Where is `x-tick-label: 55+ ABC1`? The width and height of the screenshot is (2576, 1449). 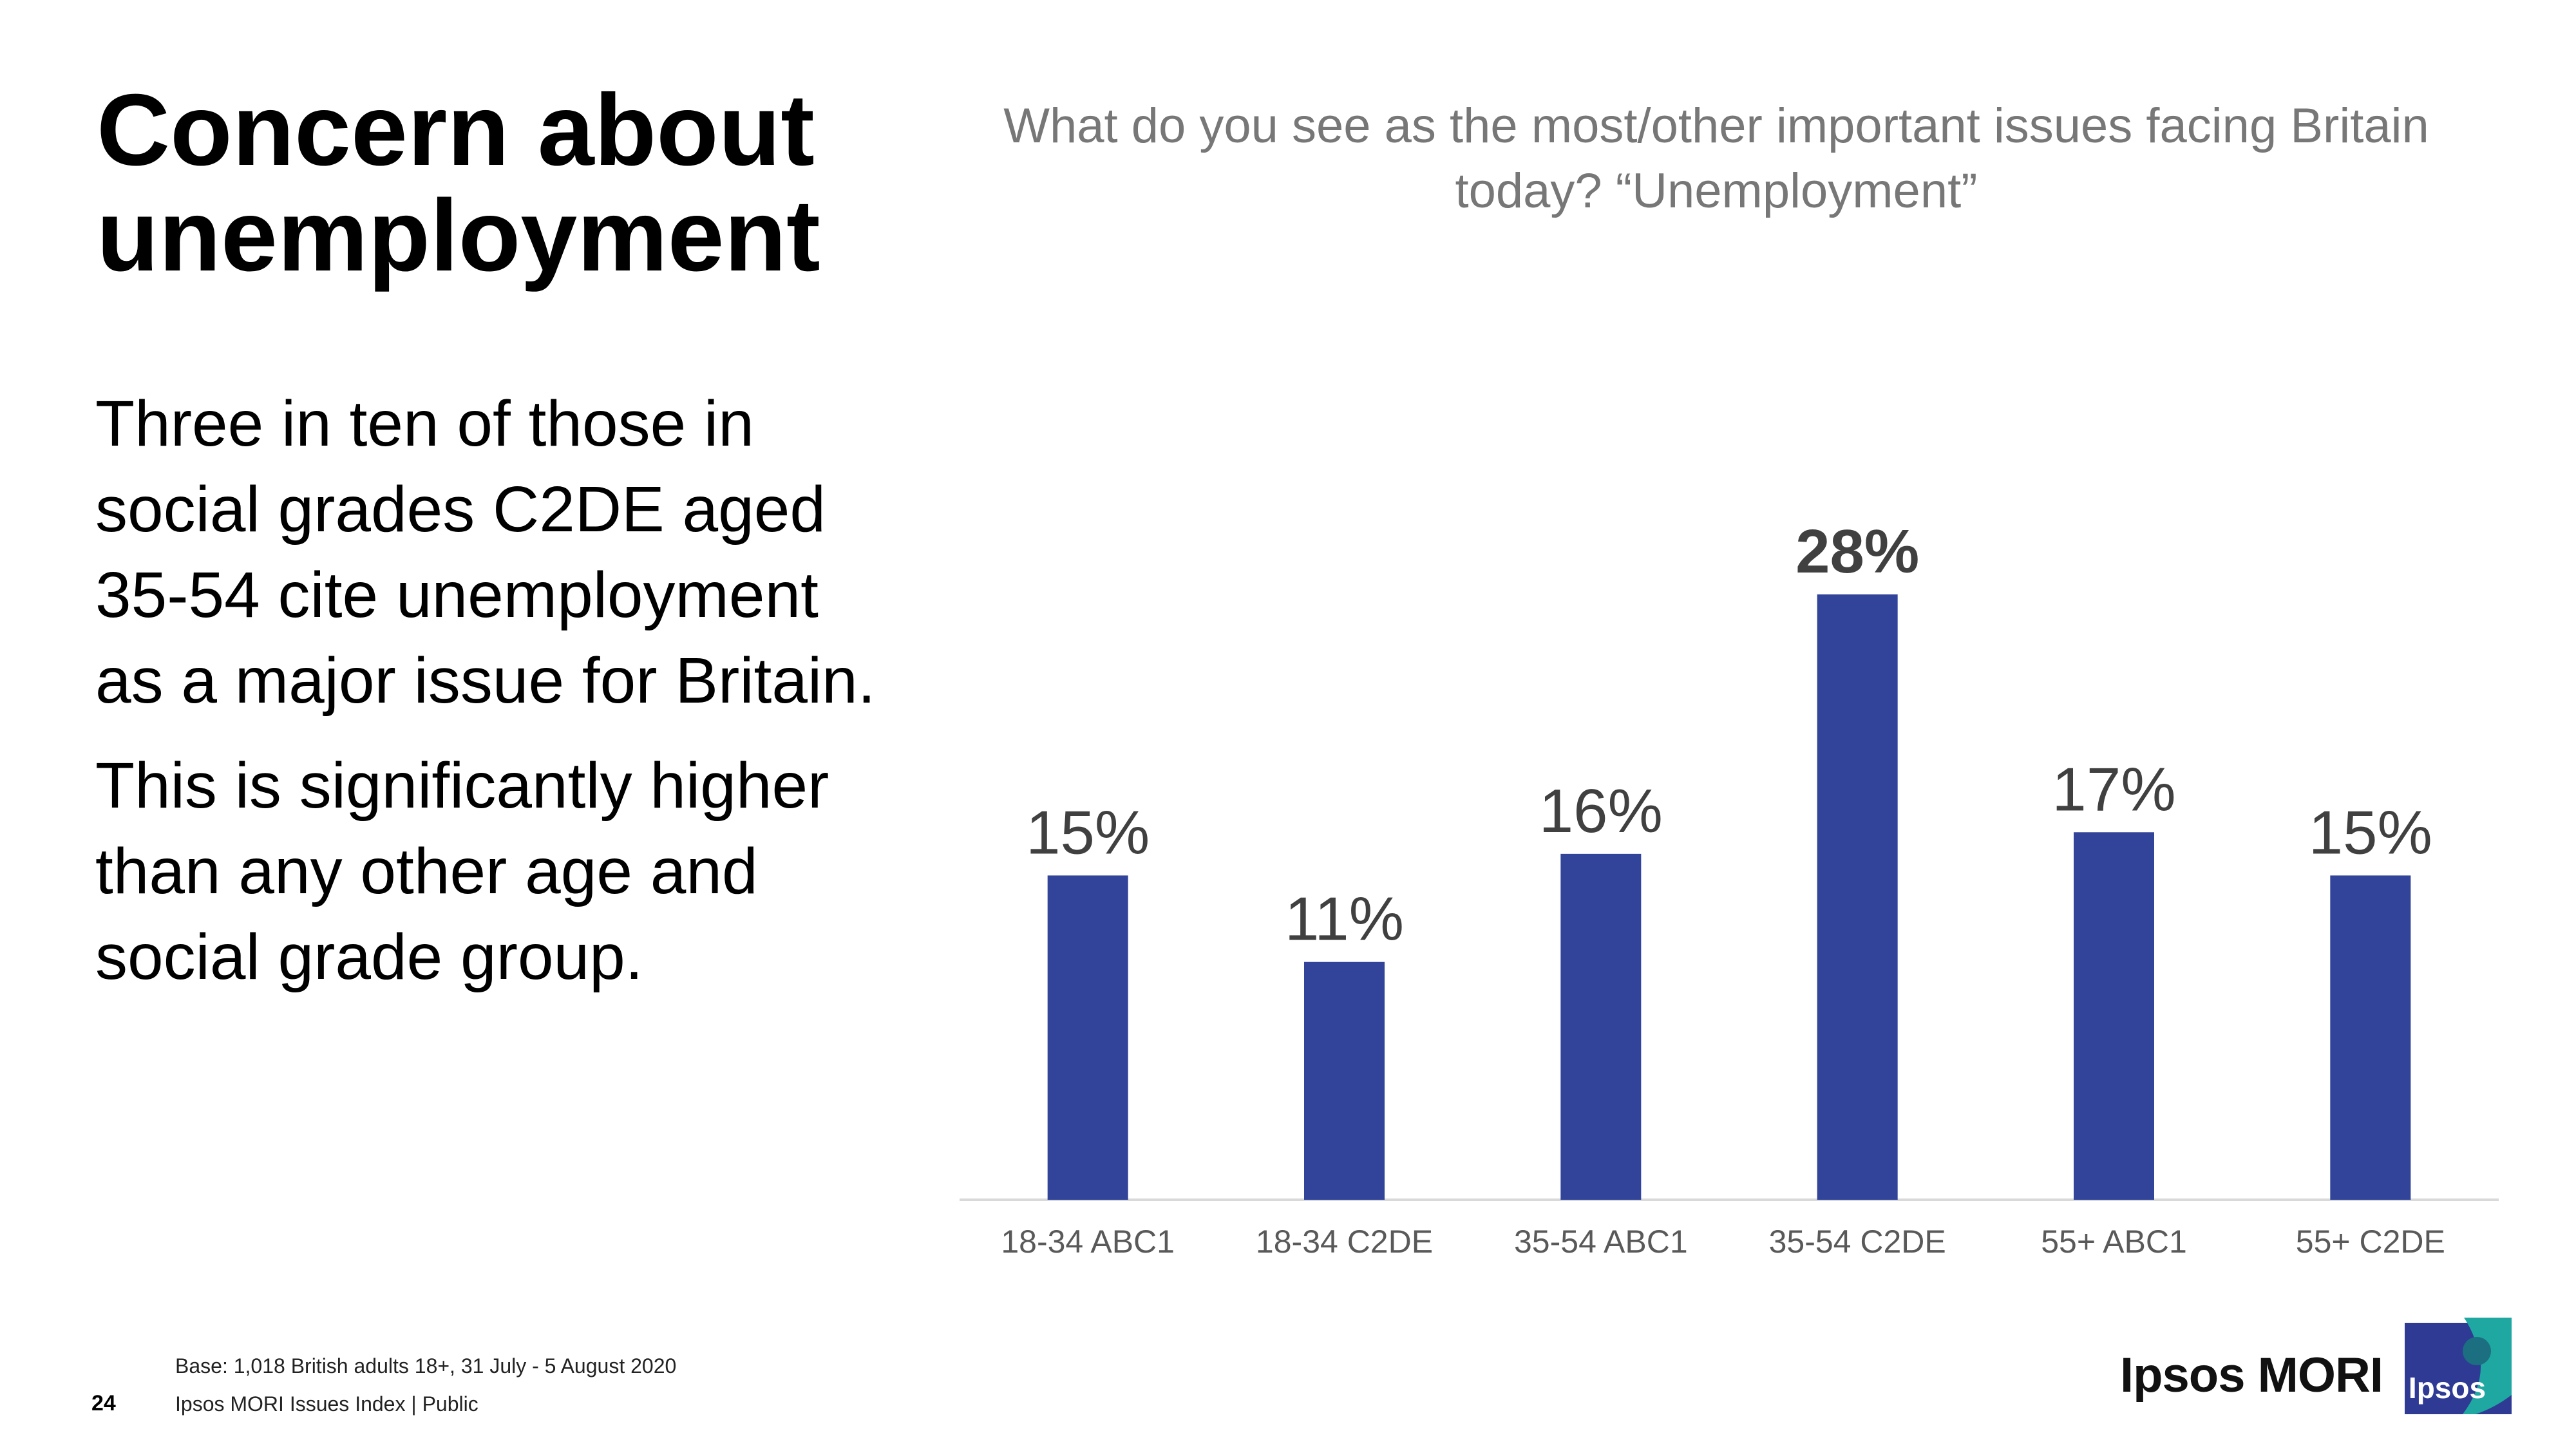
x-tick-label: 55+ ABC1 is located at coordinates (2114, 1242).